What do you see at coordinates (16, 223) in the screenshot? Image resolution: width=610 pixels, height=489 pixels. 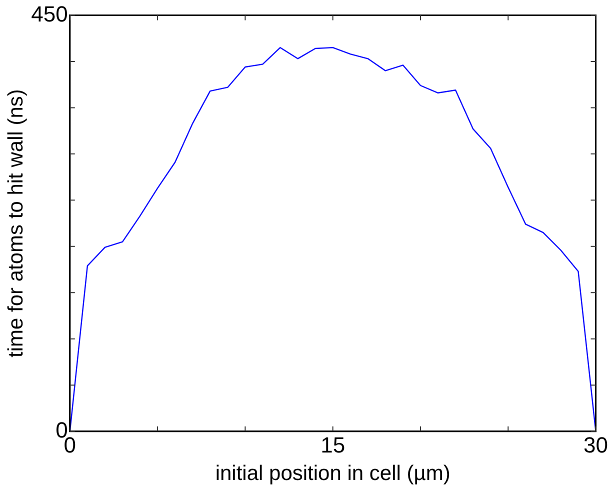 I see `y-axis-title: time for atoms to hit wall (ns)` at bounding box center [16, 223].